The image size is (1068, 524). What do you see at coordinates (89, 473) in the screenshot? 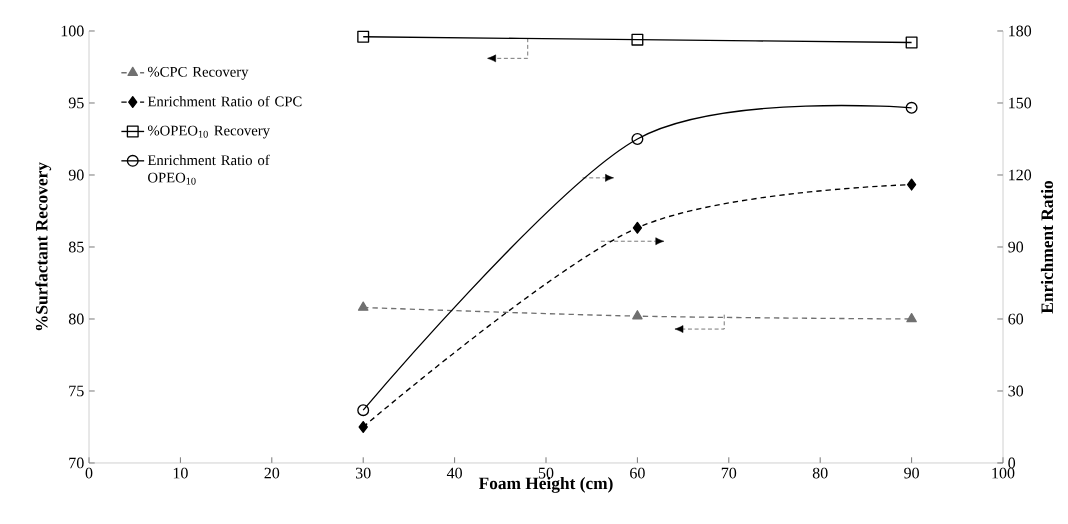
I see `x-tick-label: 0` at bounding box center [89, 473].